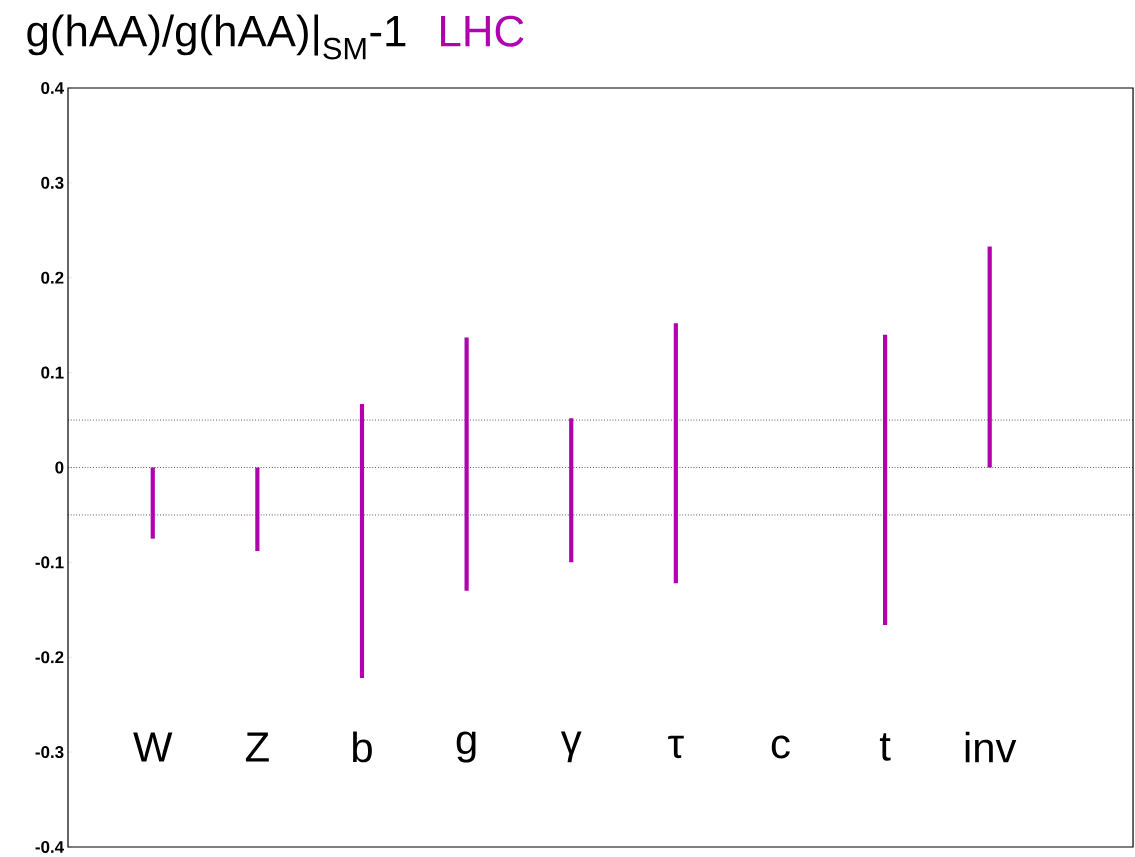 The image size is (1135, 857). Describe the element at coordinates (153, 747) in the screenshot. I see `x-tick-label: W` at that location.